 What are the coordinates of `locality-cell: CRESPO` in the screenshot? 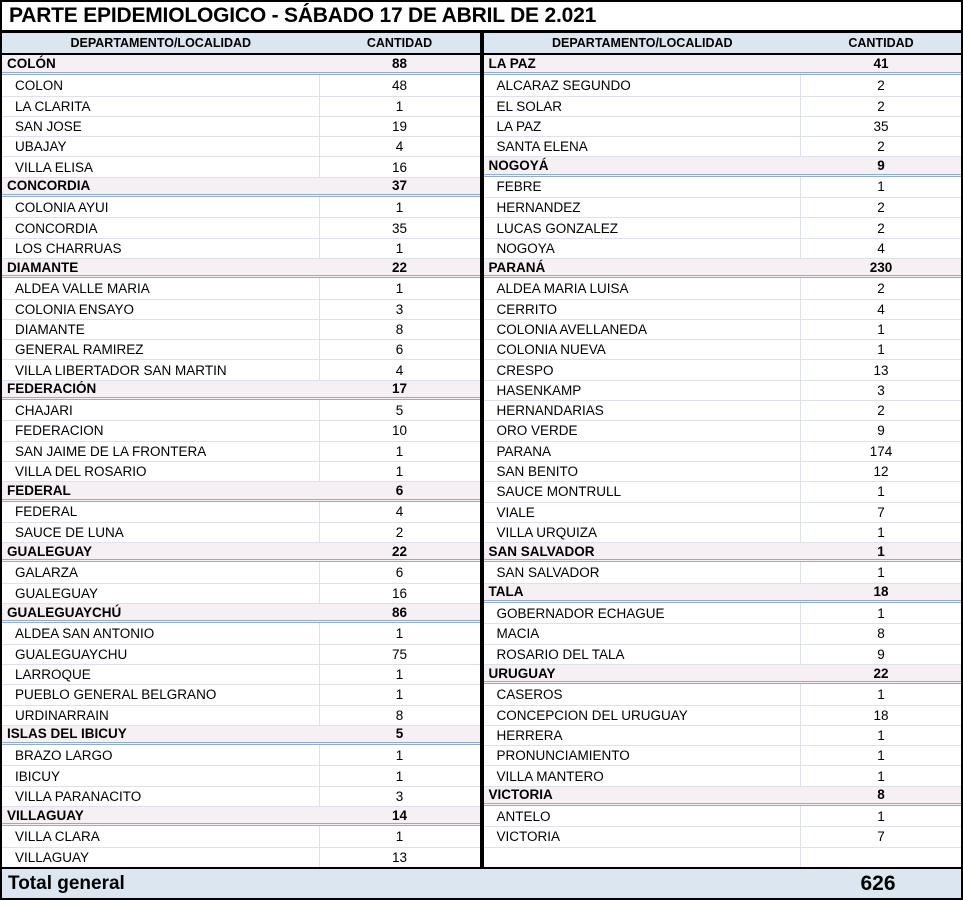 It's located at (643, 370).